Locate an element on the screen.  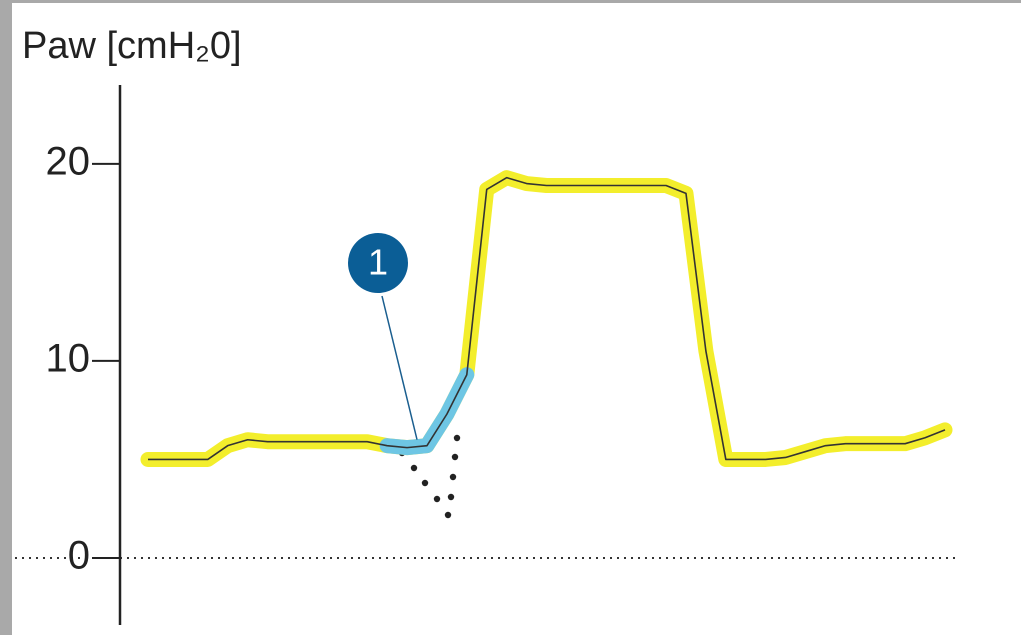
trigger-effort is located at coordinates (429, 476).